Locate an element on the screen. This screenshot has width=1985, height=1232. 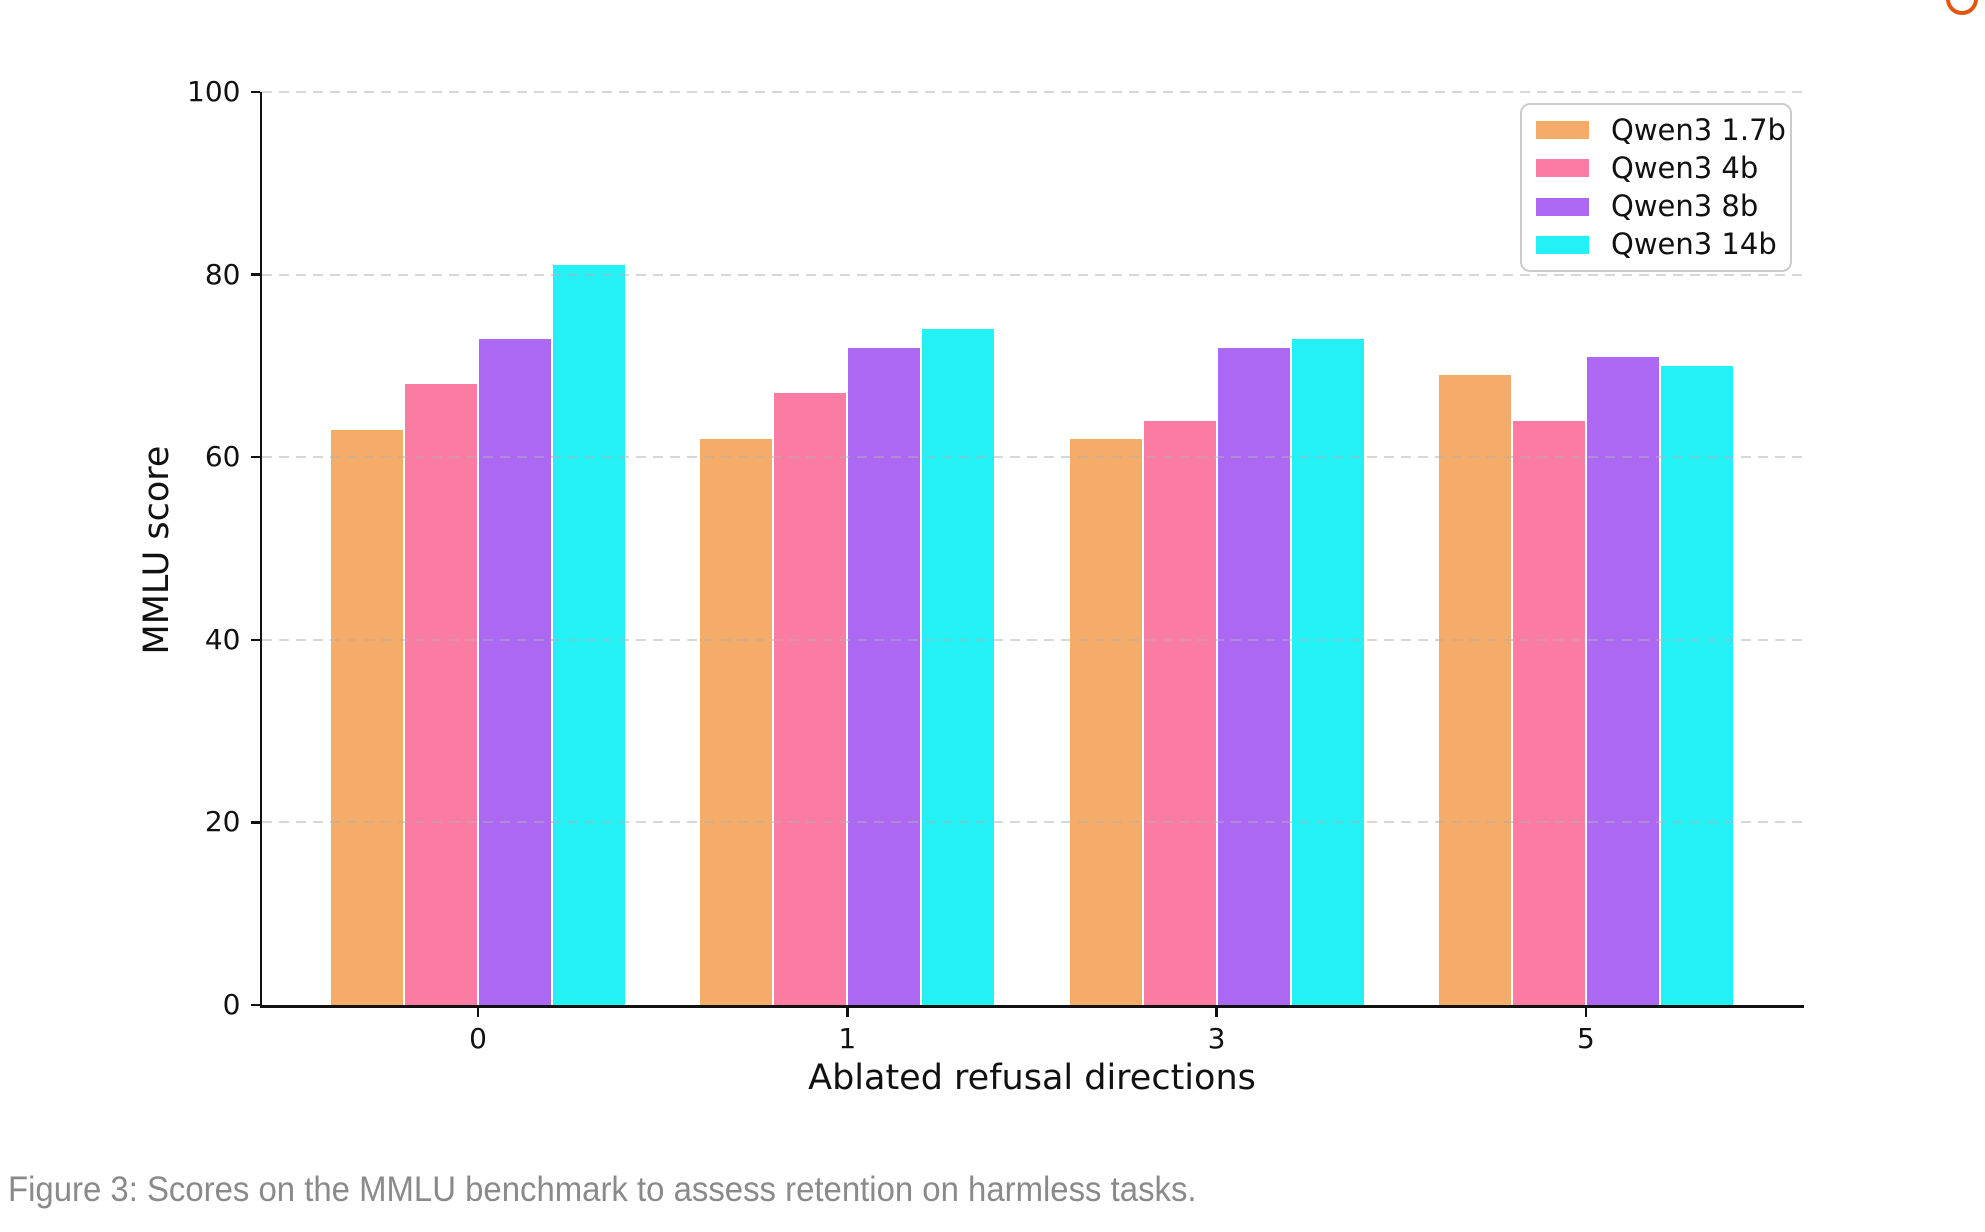
bar-qwen3-1-7b-x0 is located at coordinates (367, 717).